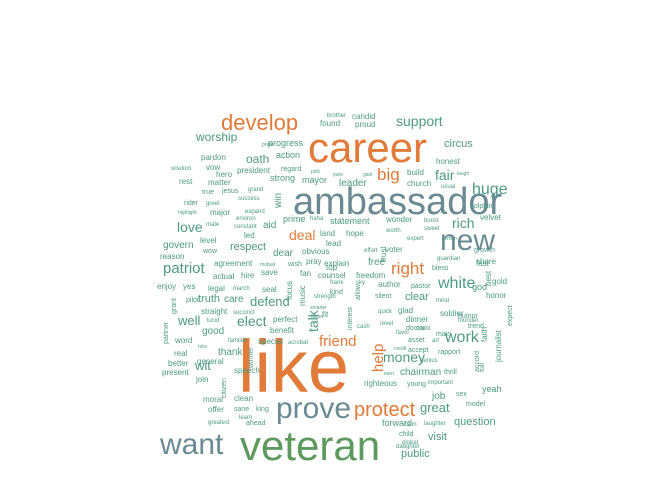 This screenshot has height=480, width=672. What do you see at coordinates (192, 300) in the screenshot?
I see `cloud-word: pilot` at bounding box center [192, 300].